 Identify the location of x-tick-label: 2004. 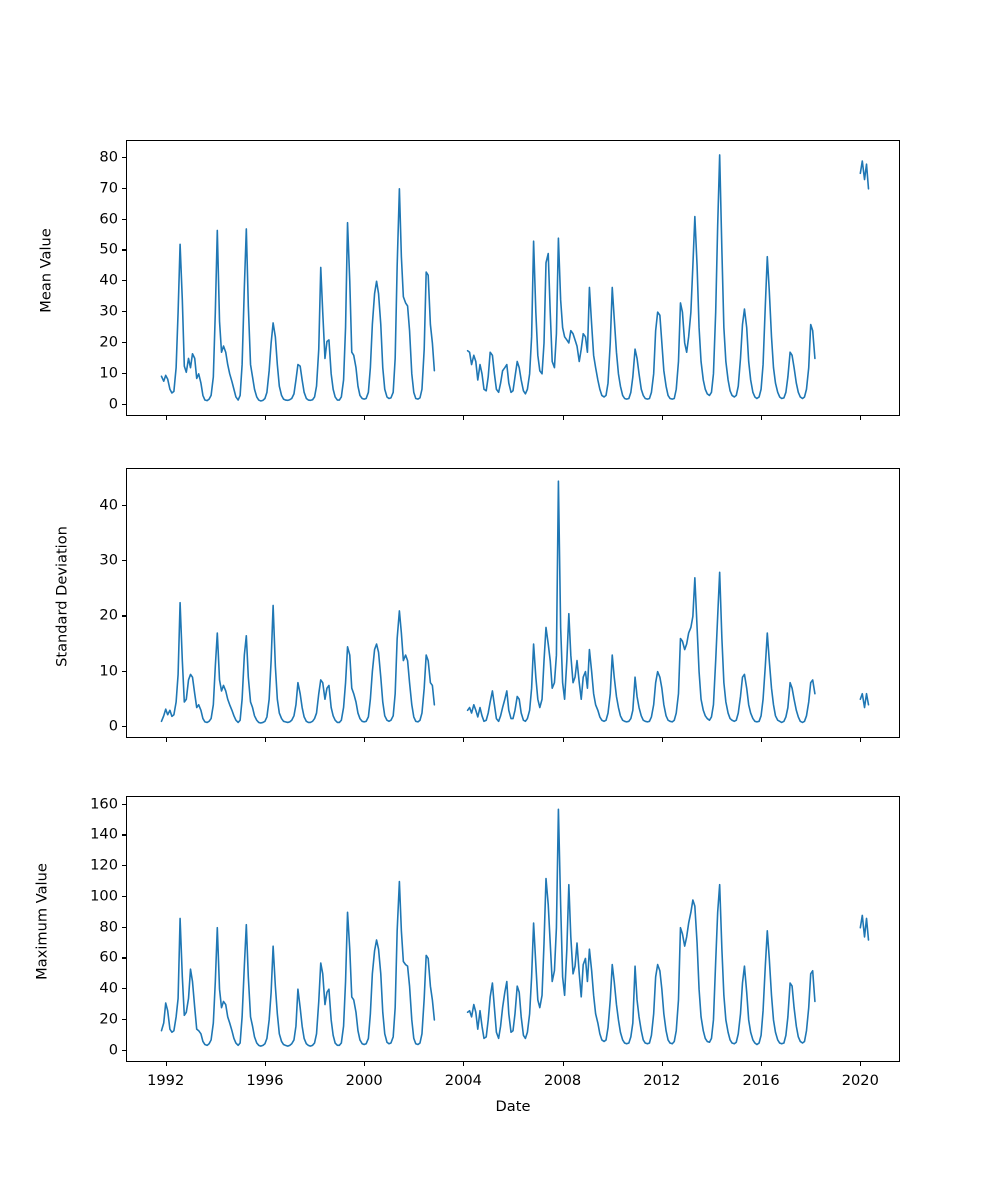
(463, 1080).